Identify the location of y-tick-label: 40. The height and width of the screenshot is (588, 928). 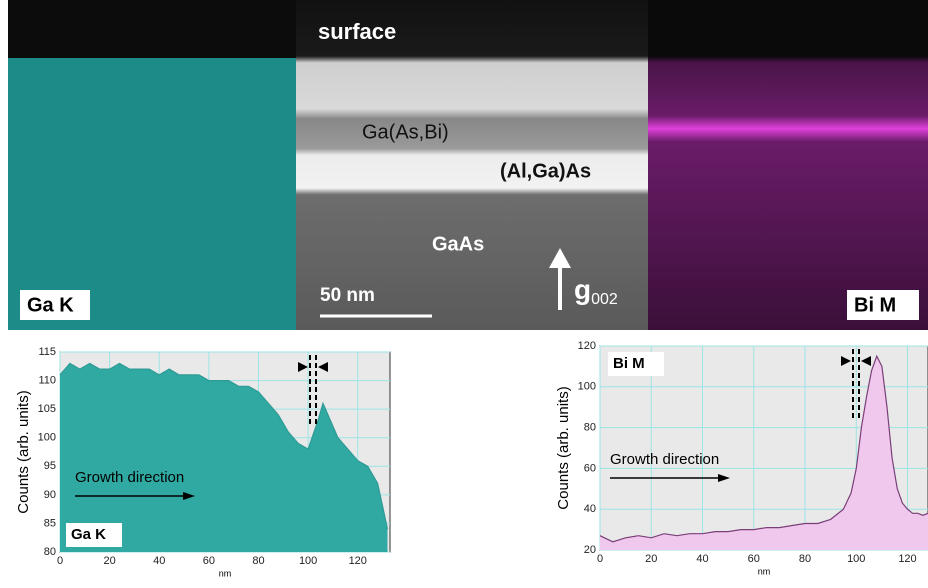
(590, 509).